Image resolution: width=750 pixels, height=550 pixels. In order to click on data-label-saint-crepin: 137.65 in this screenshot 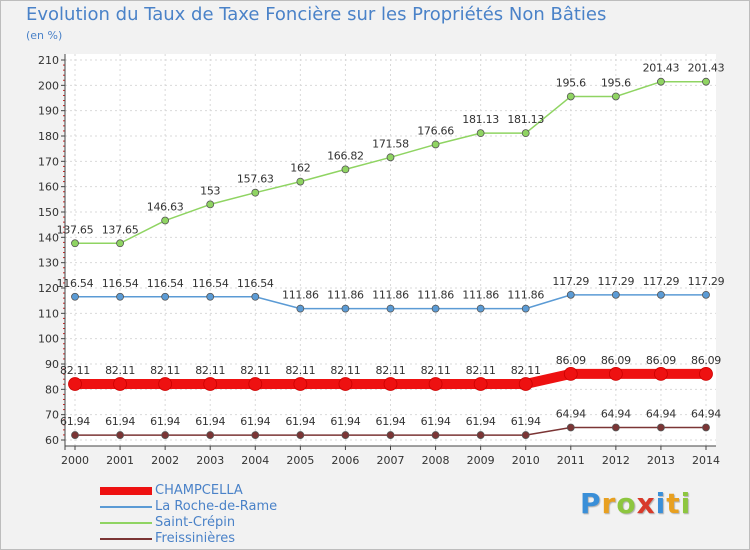, I will do `click(120, 229)`.